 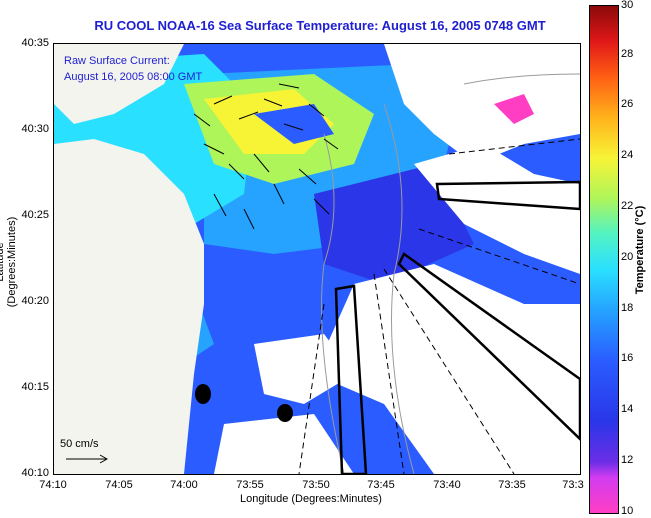 What do you see at coordinates (627, 155) in the screenshot?
I see `cbar-tick-24: 24` at bounding box center [627, 155].